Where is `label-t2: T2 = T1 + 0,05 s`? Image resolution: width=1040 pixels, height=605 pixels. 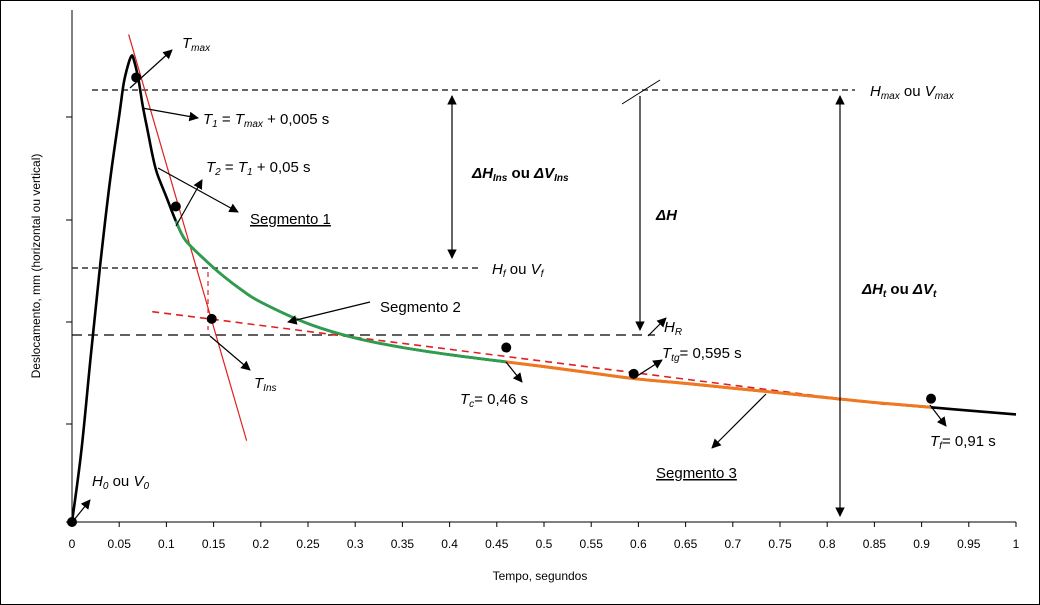 label-t2: T2 = T1 + 0,05 s is located at coordinates (258, 168).